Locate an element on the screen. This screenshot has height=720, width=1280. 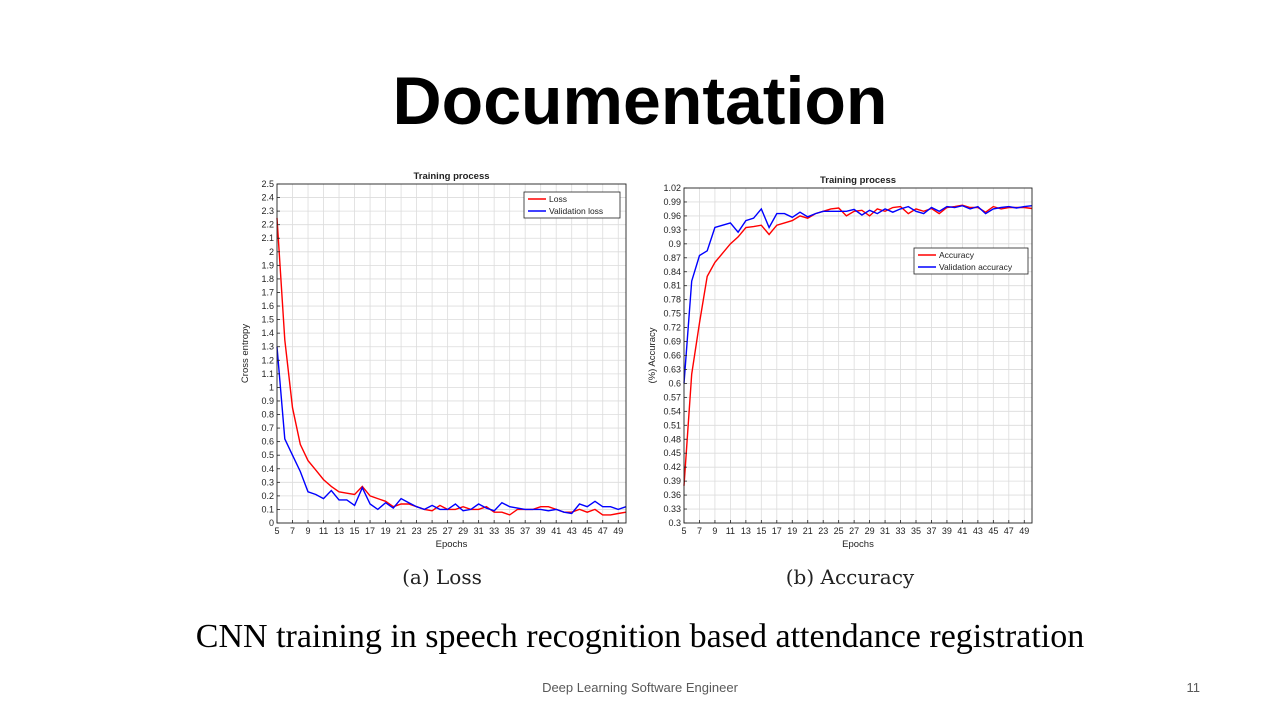
x-tick-label: 43 is located at coordinates (978, 531).